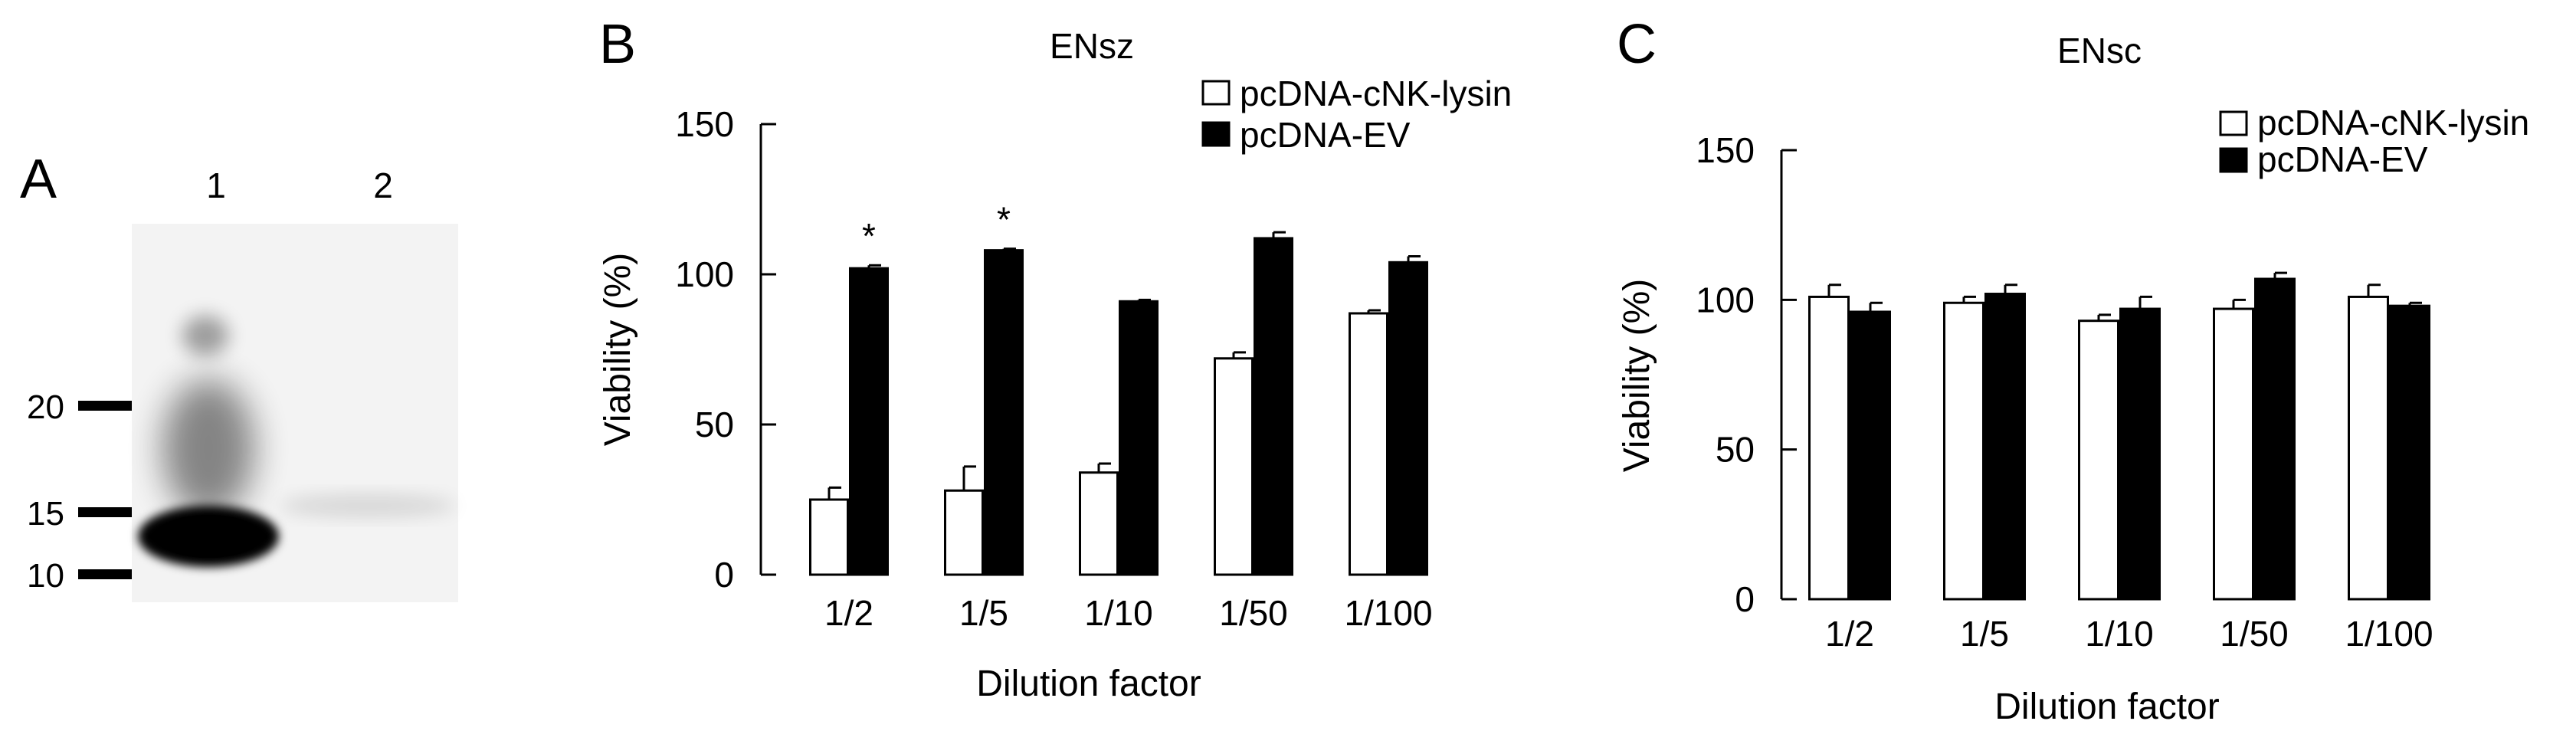 This screenshot has width=2576, height=744. What do you see at coordinates (1637, 376) in the screenshot?
I see `y-axis-label-c: Viability (%)` at bounding box center [1637, 376].